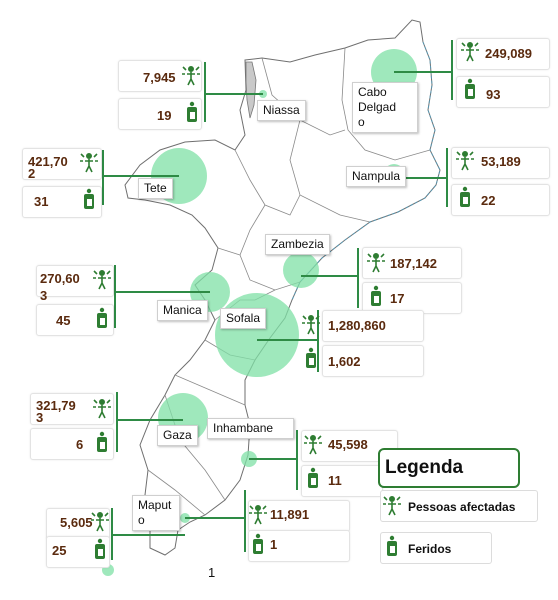 This screenshot has width=558, height=600. Describe the element at coordinates (424, 467) in the screenshot. I see `legend-title: Legenda` at that location.